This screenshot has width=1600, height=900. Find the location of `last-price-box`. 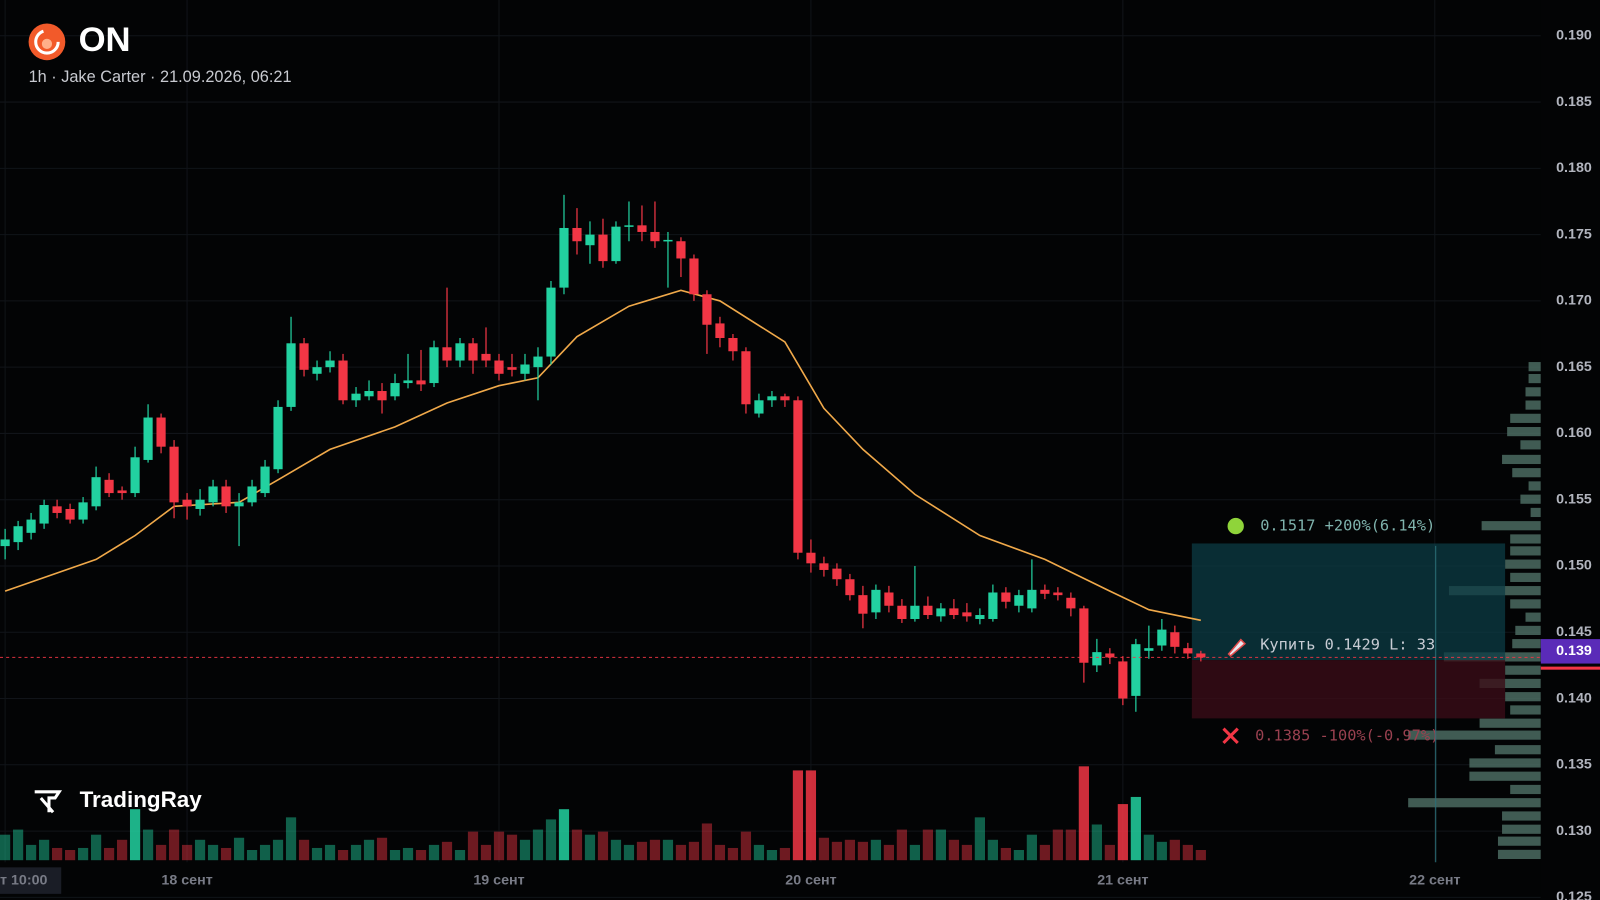

last-price-box is located at coordinates (1570, 651).